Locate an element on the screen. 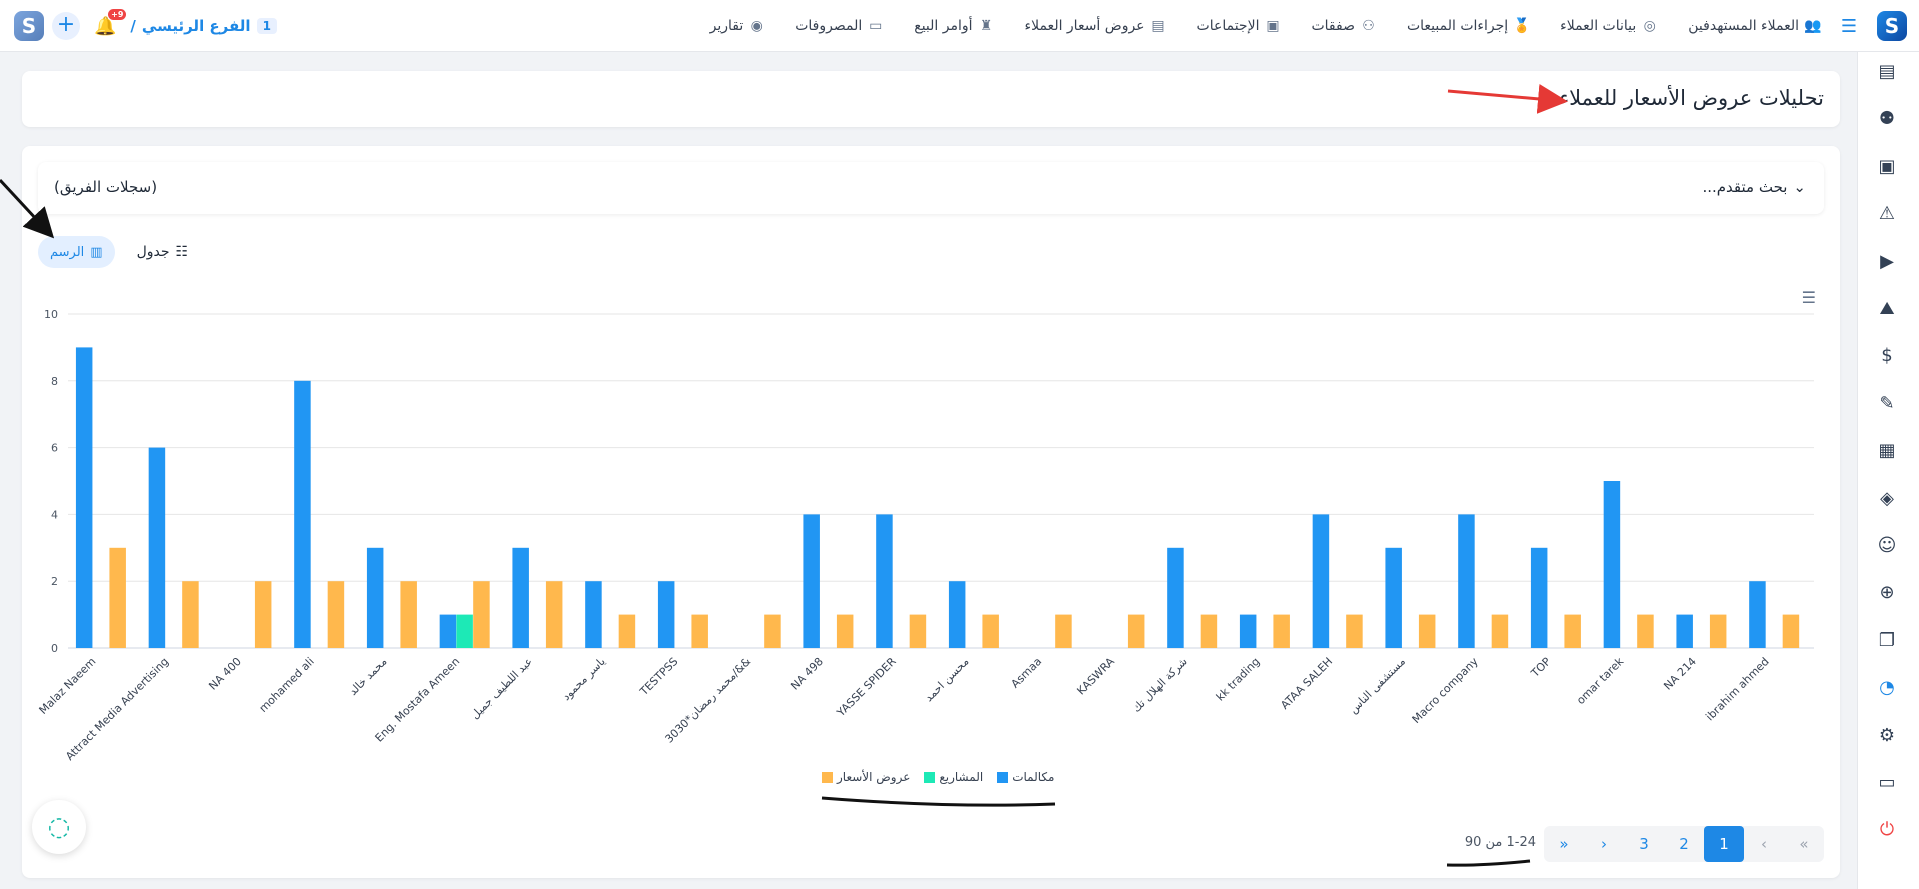 This screenshot has width=1919, height=889. mountain-icon: ⛰ is located at coordinates (1887, 308).